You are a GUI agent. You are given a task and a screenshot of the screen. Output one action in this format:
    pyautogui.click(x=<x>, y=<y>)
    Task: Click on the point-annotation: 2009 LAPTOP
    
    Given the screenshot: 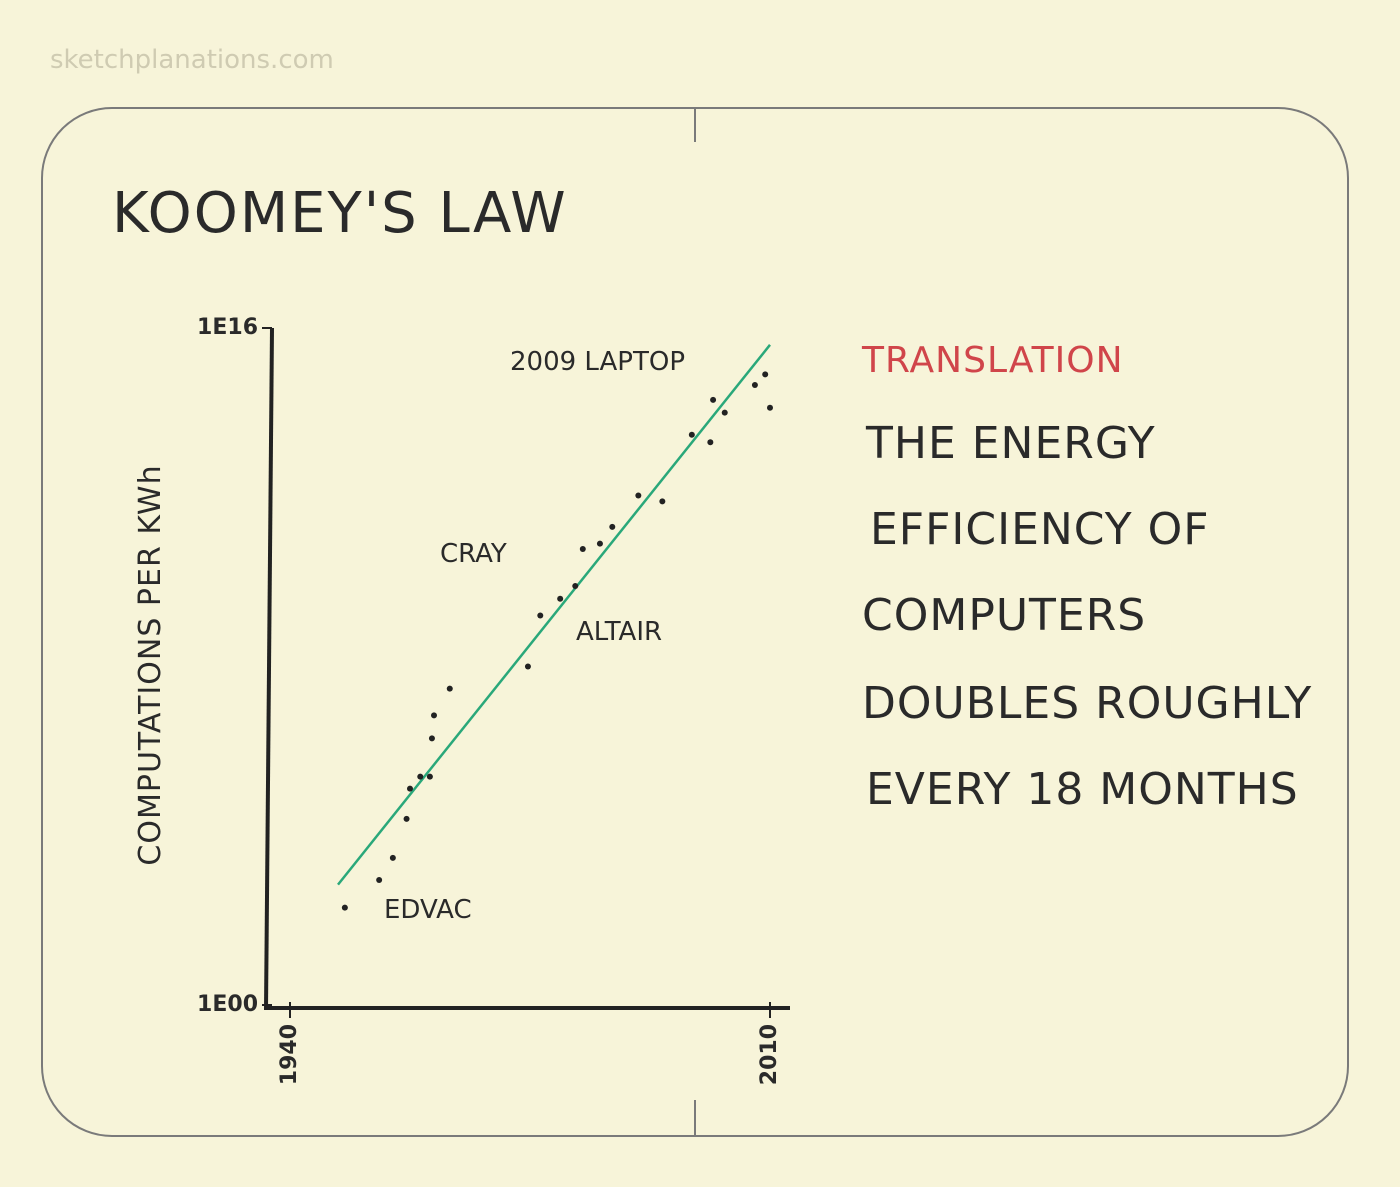 What is the action you would take?
    pyautogui.click(x=597, y=362)
    